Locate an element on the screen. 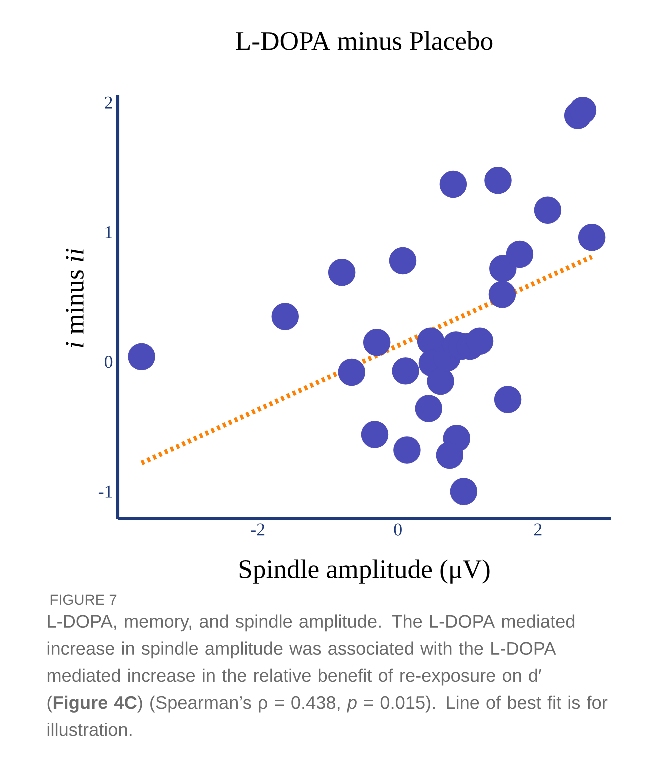 The height and width of the screenshot is (771, 655). y-tick-label: -1 is located at coordinates (105, 492).